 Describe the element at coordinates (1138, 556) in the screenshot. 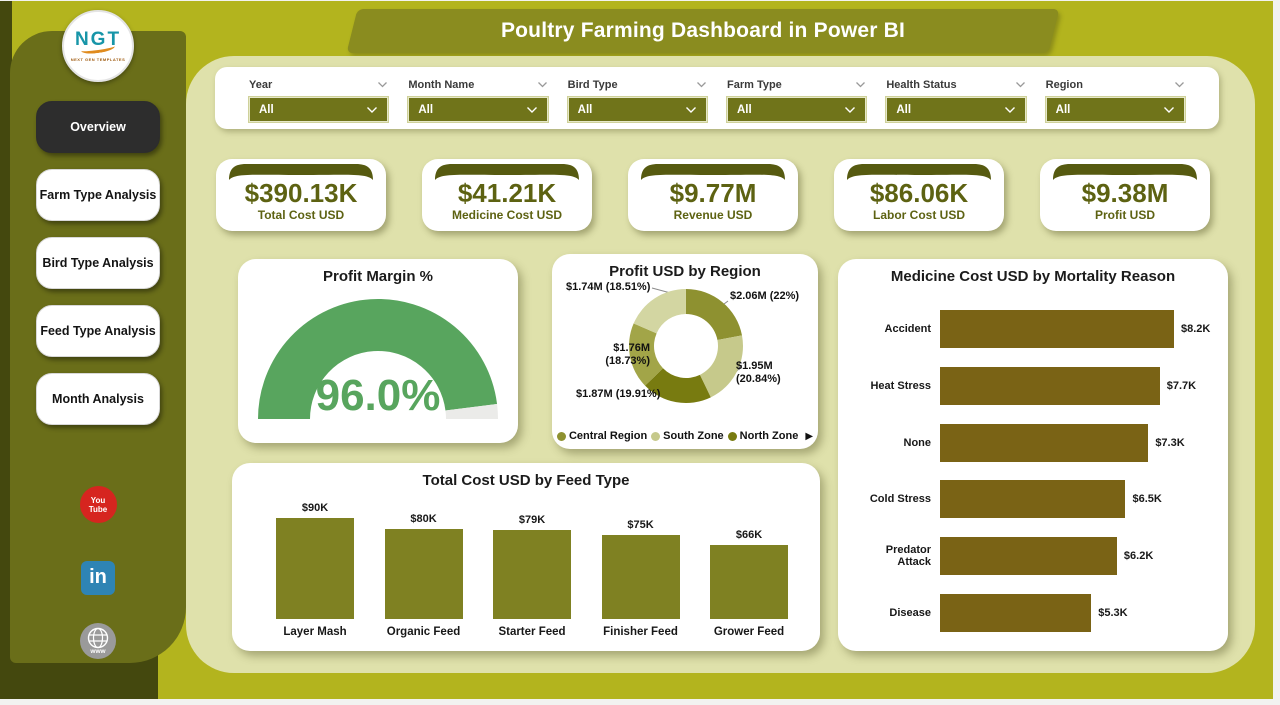

I see `value-label: $6.2K` at that location.